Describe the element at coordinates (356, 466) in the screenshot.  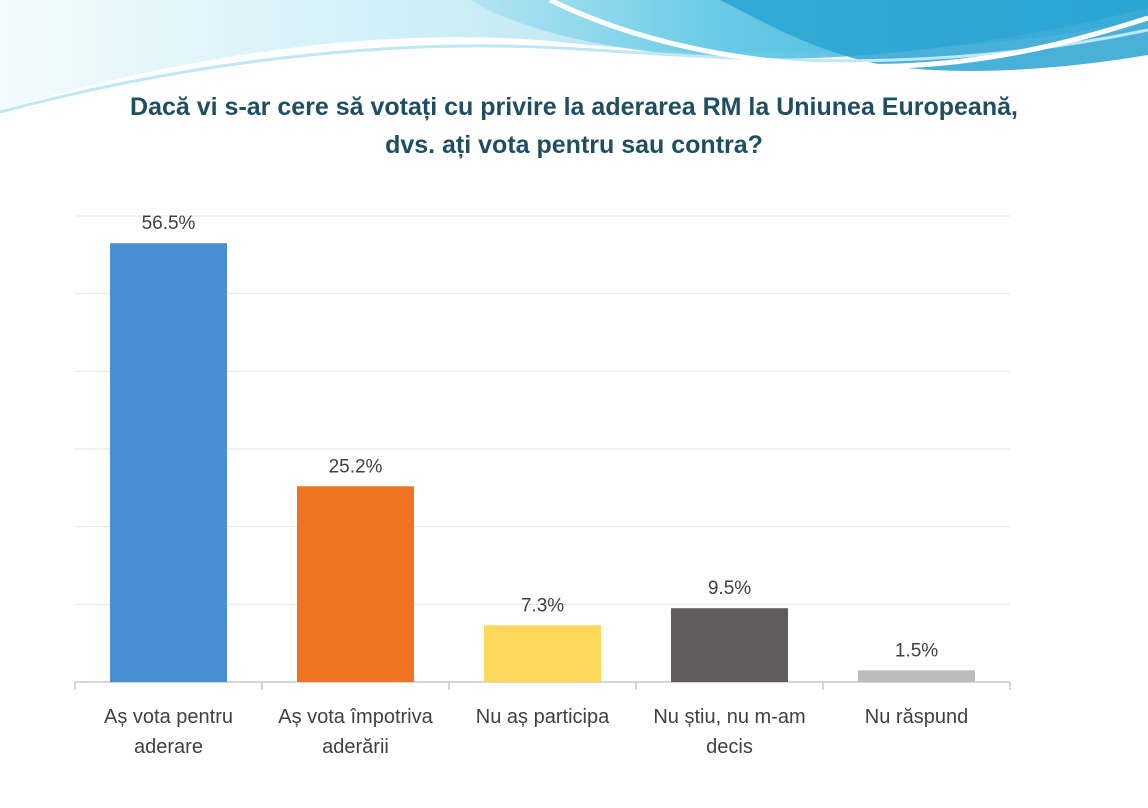
I see `data-label: 25.2%` at that location.